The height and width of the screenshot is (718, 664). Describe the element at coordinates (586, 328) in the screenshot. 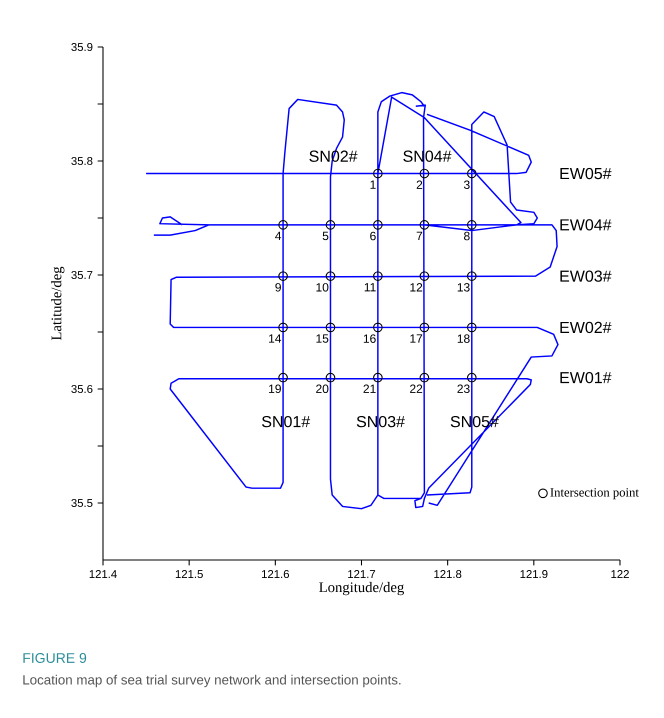

I see `annotation: EW02#` at that location.